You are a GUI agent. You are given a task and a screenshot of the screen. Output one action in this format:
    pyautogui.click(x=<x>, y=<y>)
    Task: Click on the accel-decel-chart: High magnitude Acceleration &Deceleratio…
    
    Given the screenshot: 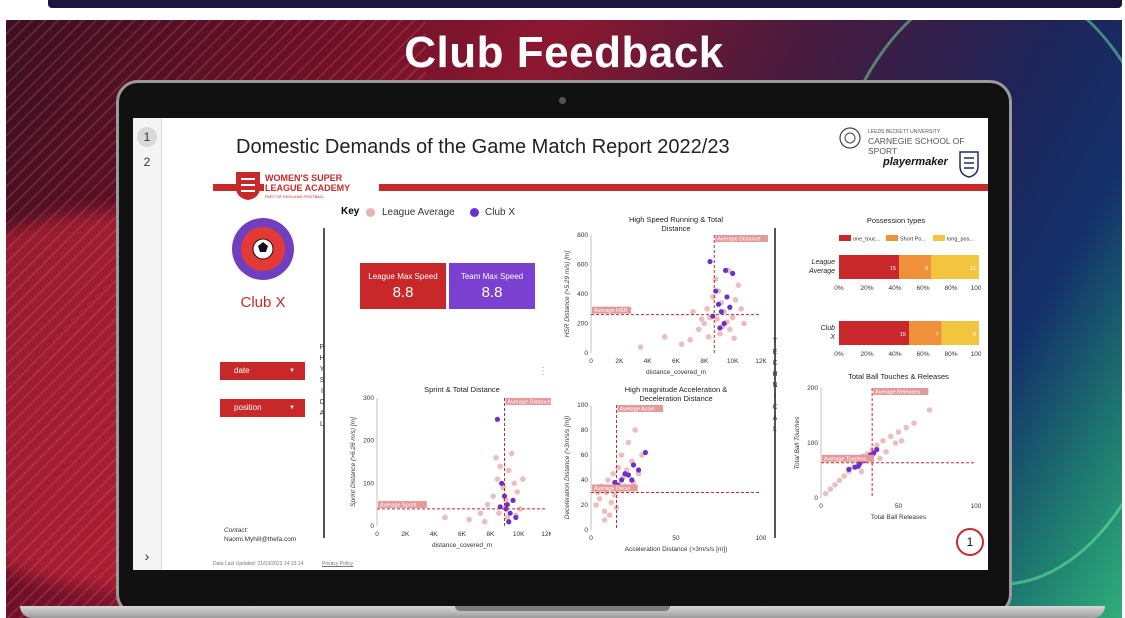 What is the action you would take?
    pyautogui.click(x=665, y=469)
    